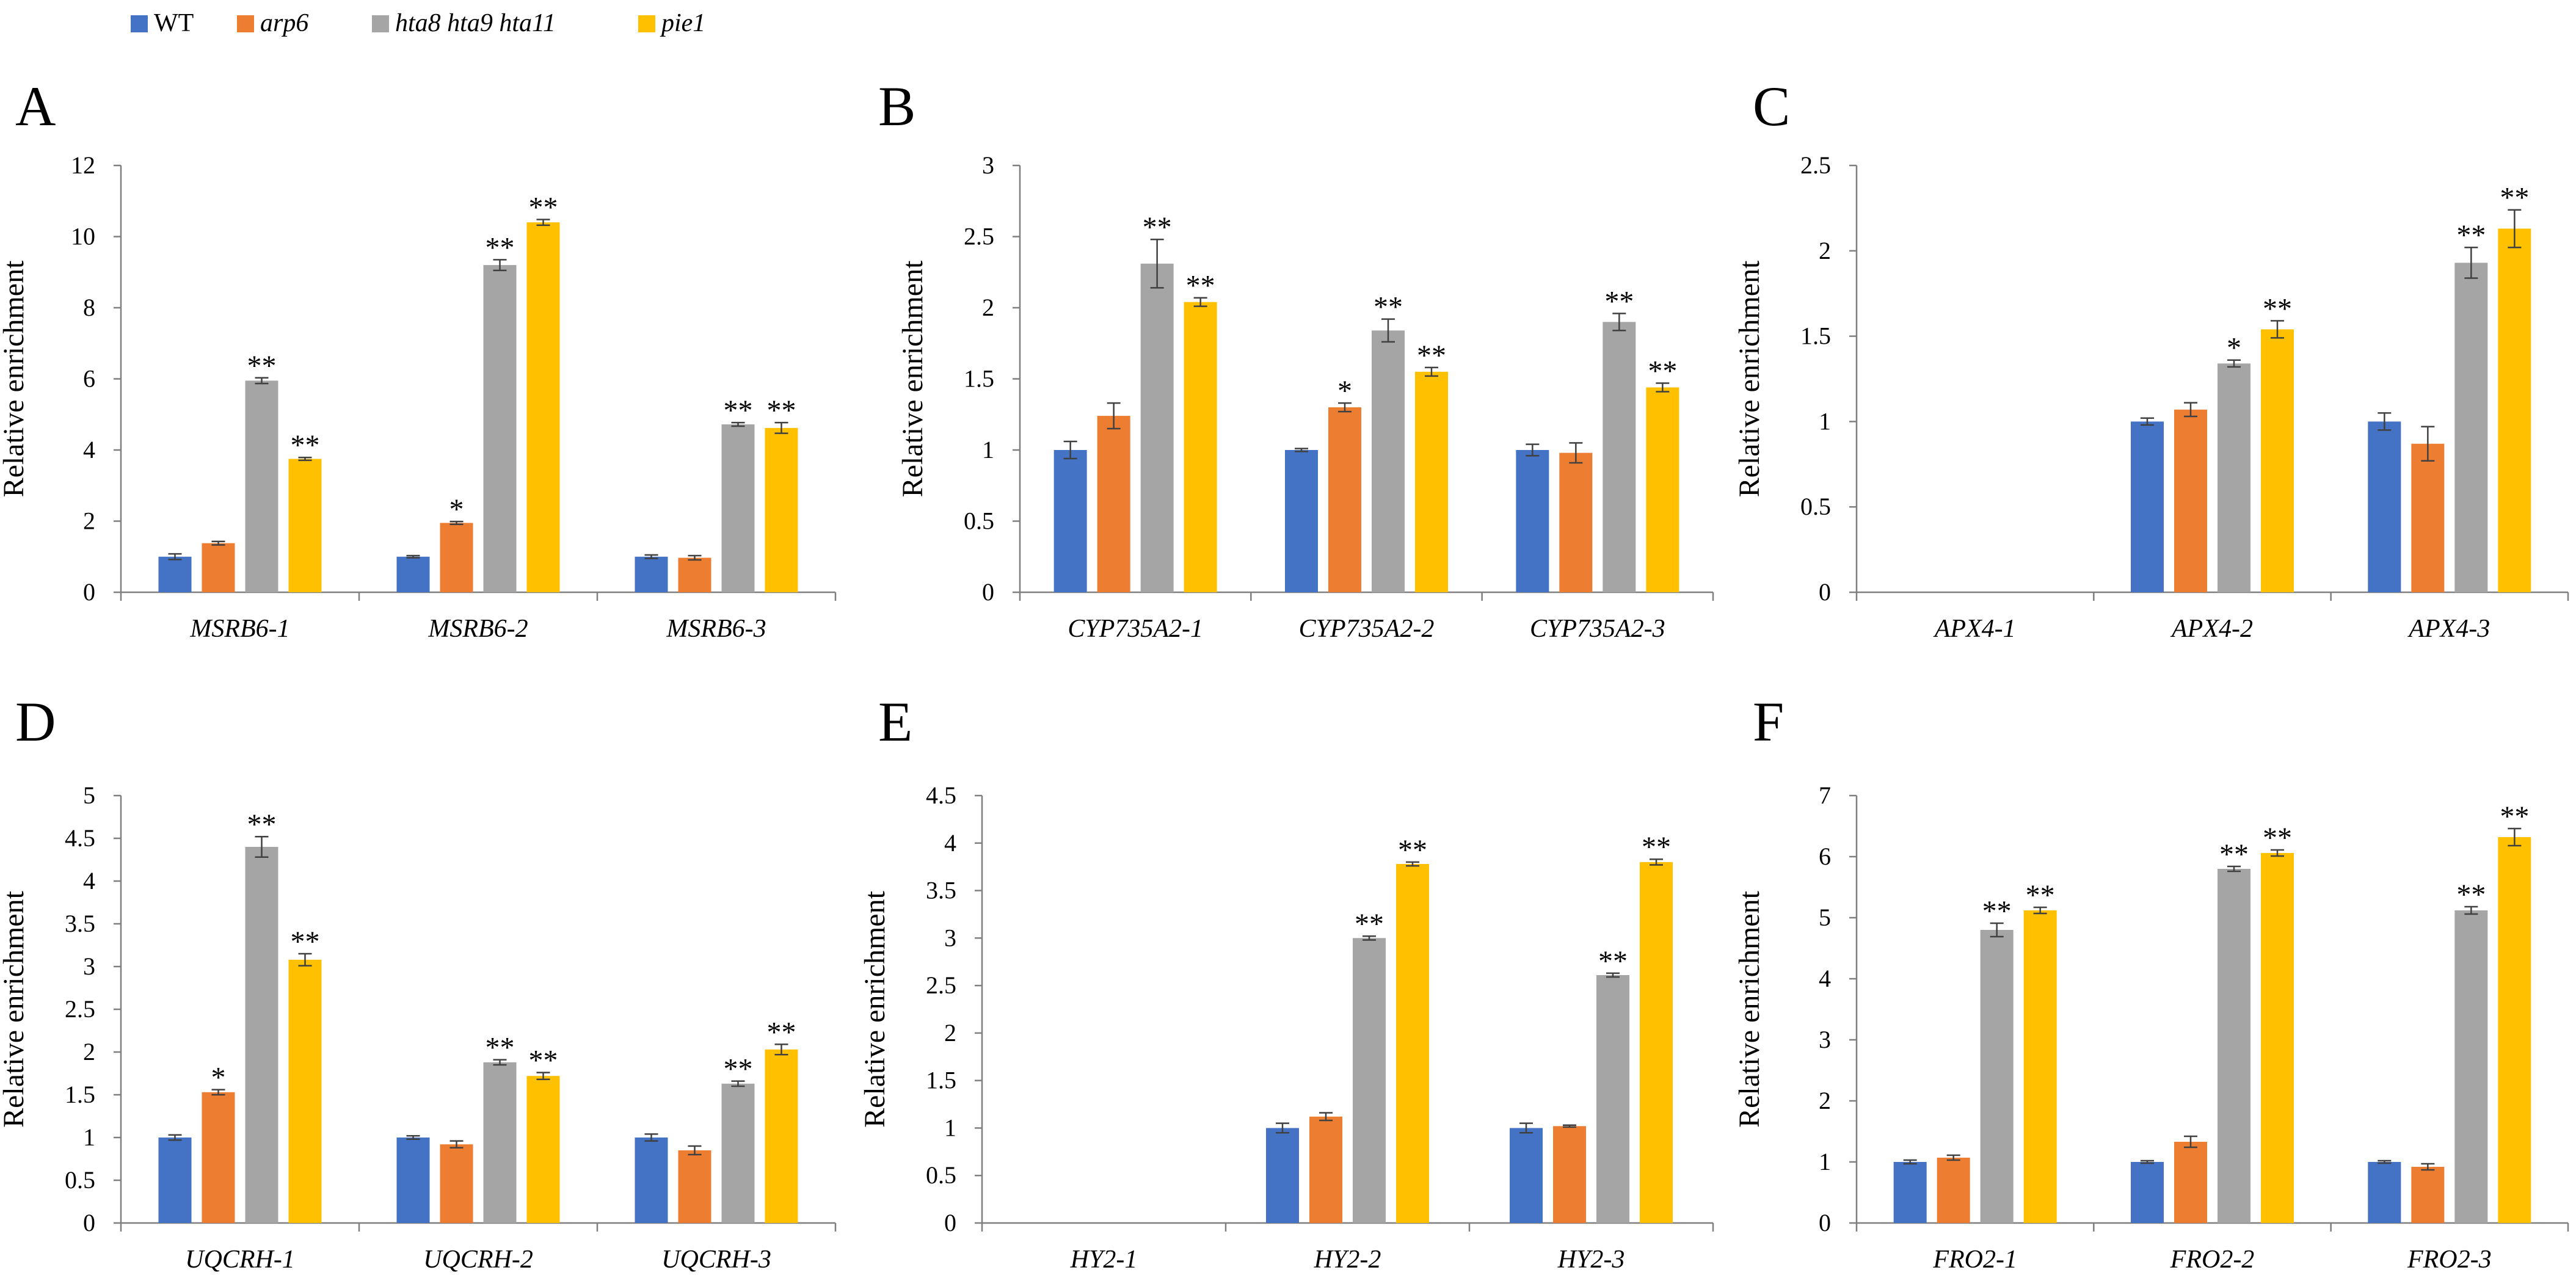  I want to click on panel-letter: B, so click(896, 106).